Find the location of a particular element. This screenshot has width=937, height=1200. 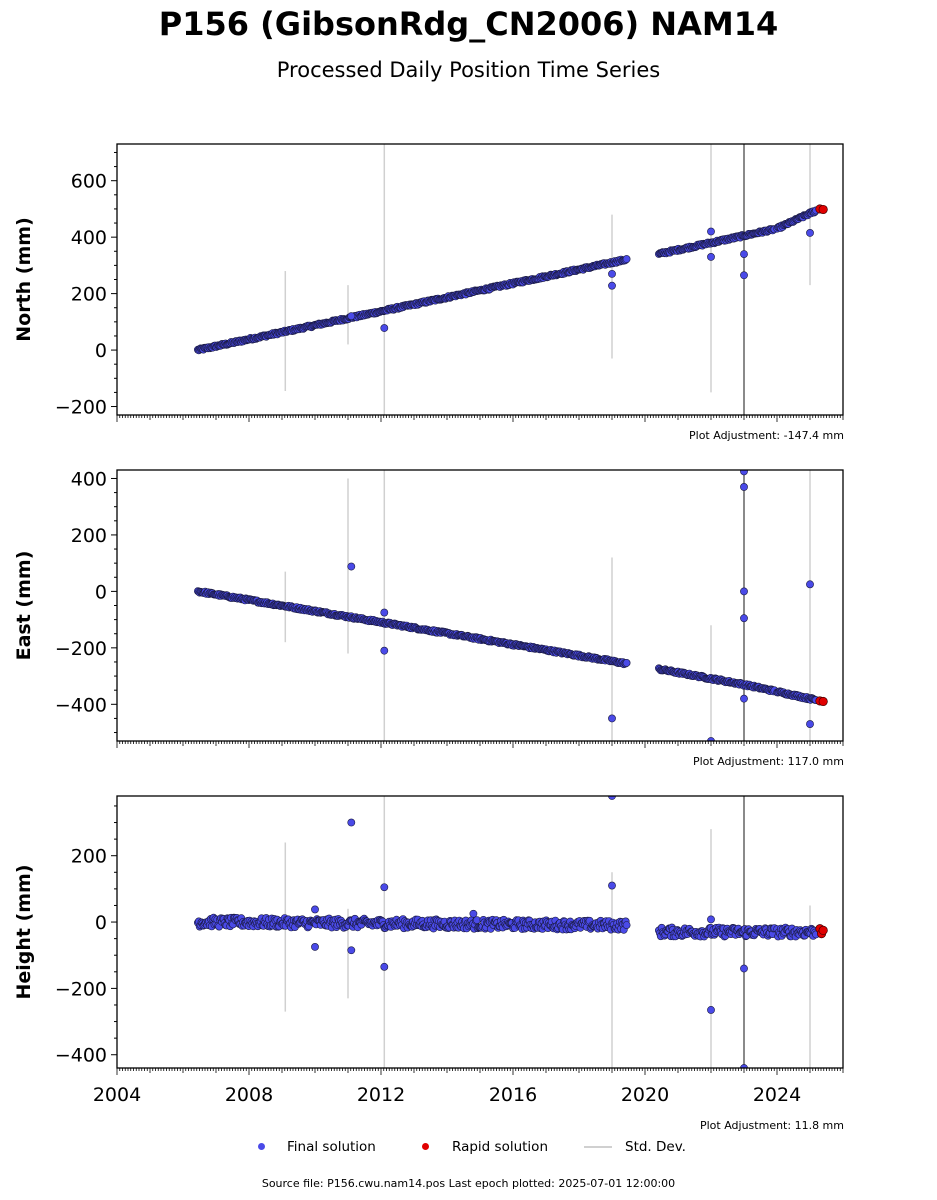

north-plot-adjustment: Plot Adjustment: -147.4 mm is located at coordinates (766, 435).